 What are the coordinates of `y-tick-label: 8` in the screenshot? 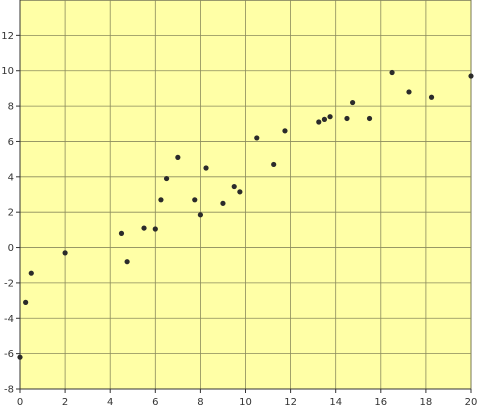 It's located at (11, 107).